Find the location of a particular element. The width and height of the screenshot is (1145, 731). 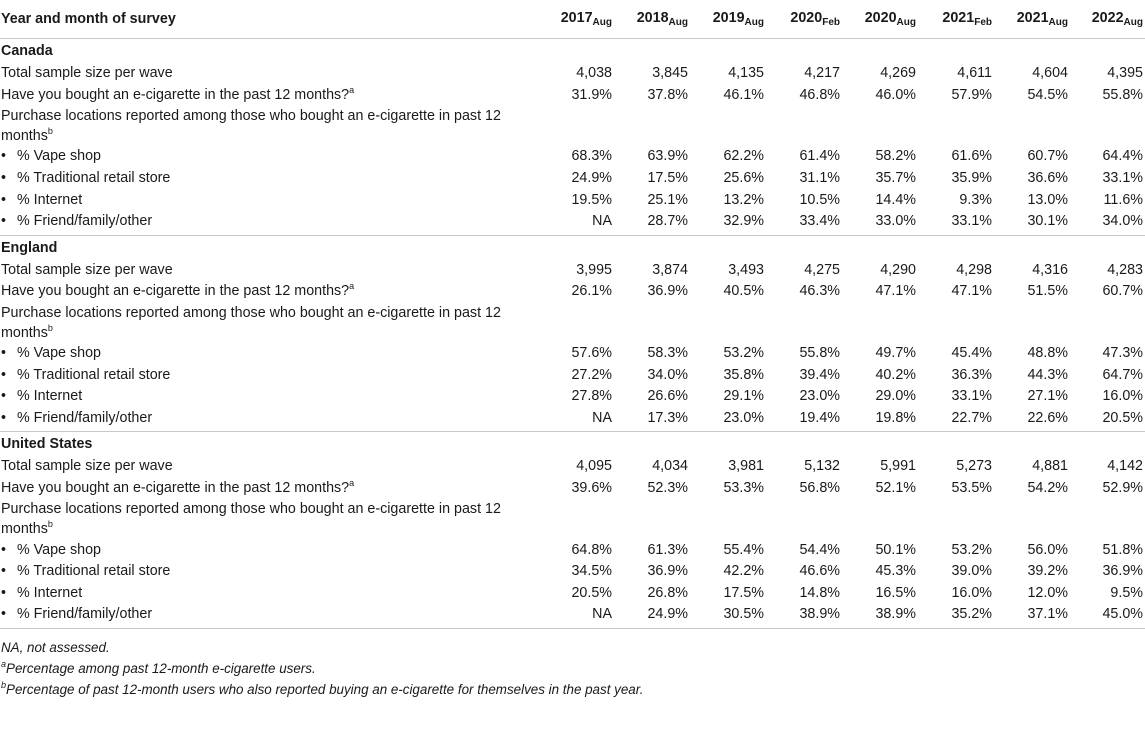

value-cell: 47.1% is located at coordinates (971, 291).